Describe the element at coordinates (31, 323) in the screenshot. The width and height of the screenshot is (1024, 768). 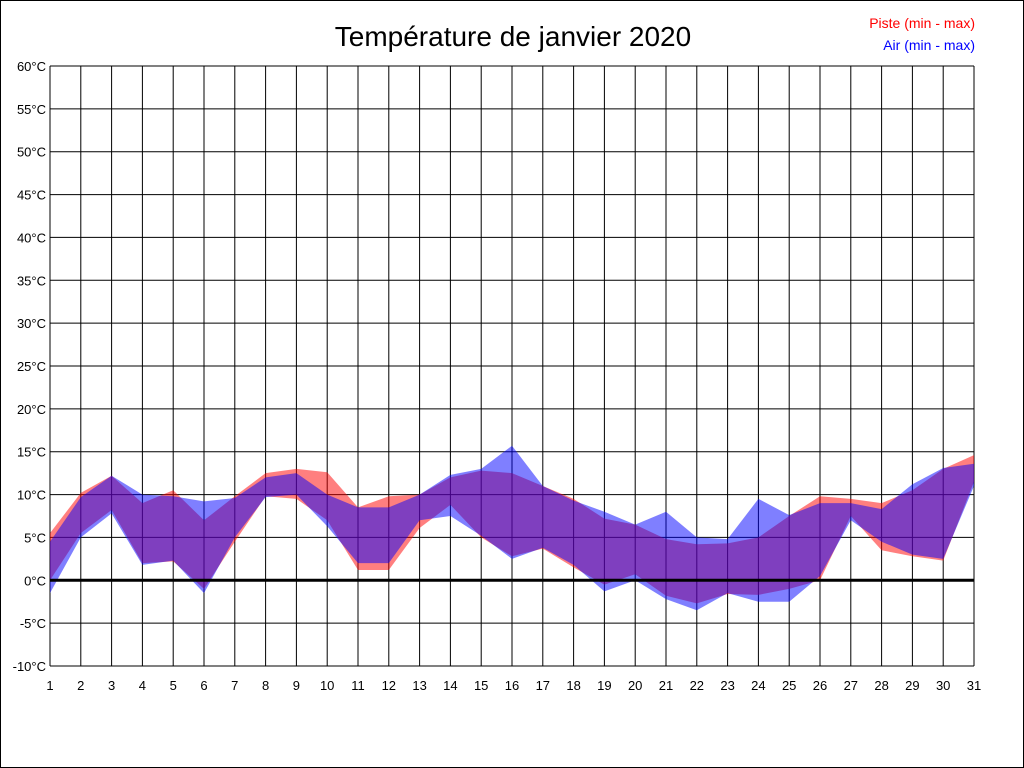
I see `y-tick-label: 30°C` at that location.